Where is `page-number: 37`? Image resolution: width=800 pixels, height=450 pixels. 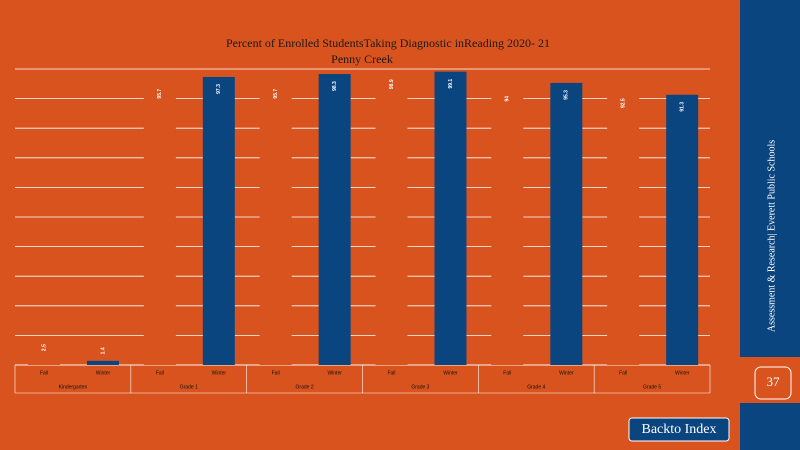
page-number: 37 is located at coordinates (774, 381).